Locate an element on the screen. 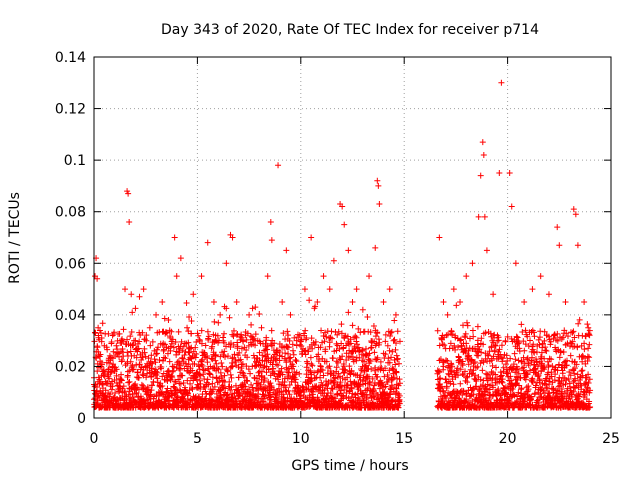  y-tick-label: 0.1 is located at coordinates (75, 161).